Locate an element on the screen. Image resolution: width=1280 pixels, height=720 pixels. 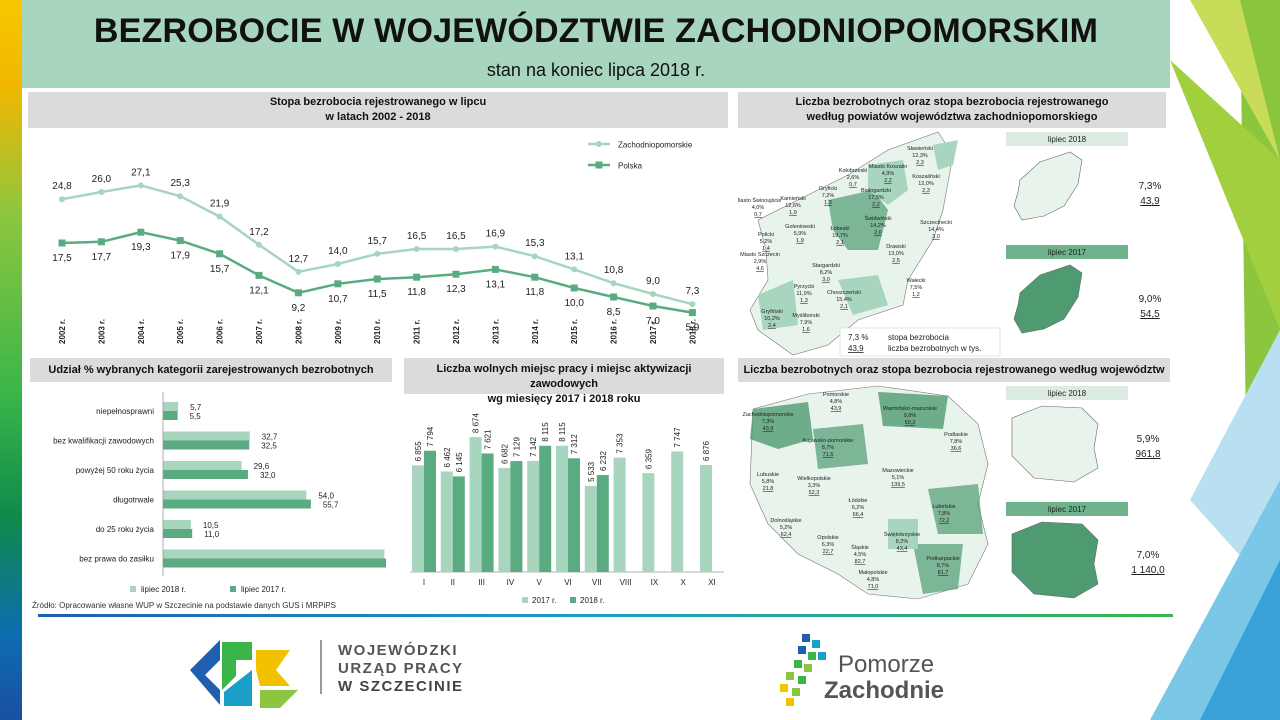
inset-rate: 9,0% is located at coordinates (1150, 299).